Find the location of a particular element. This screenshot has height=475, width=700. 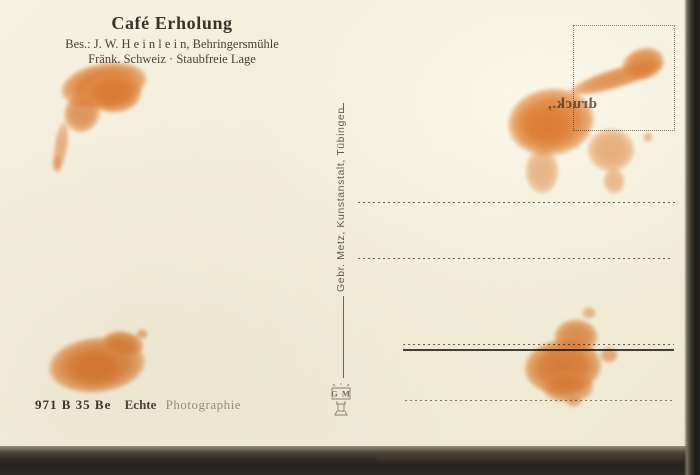

serial-code: 971 B 35 Be is located at coordinates (73, 404).